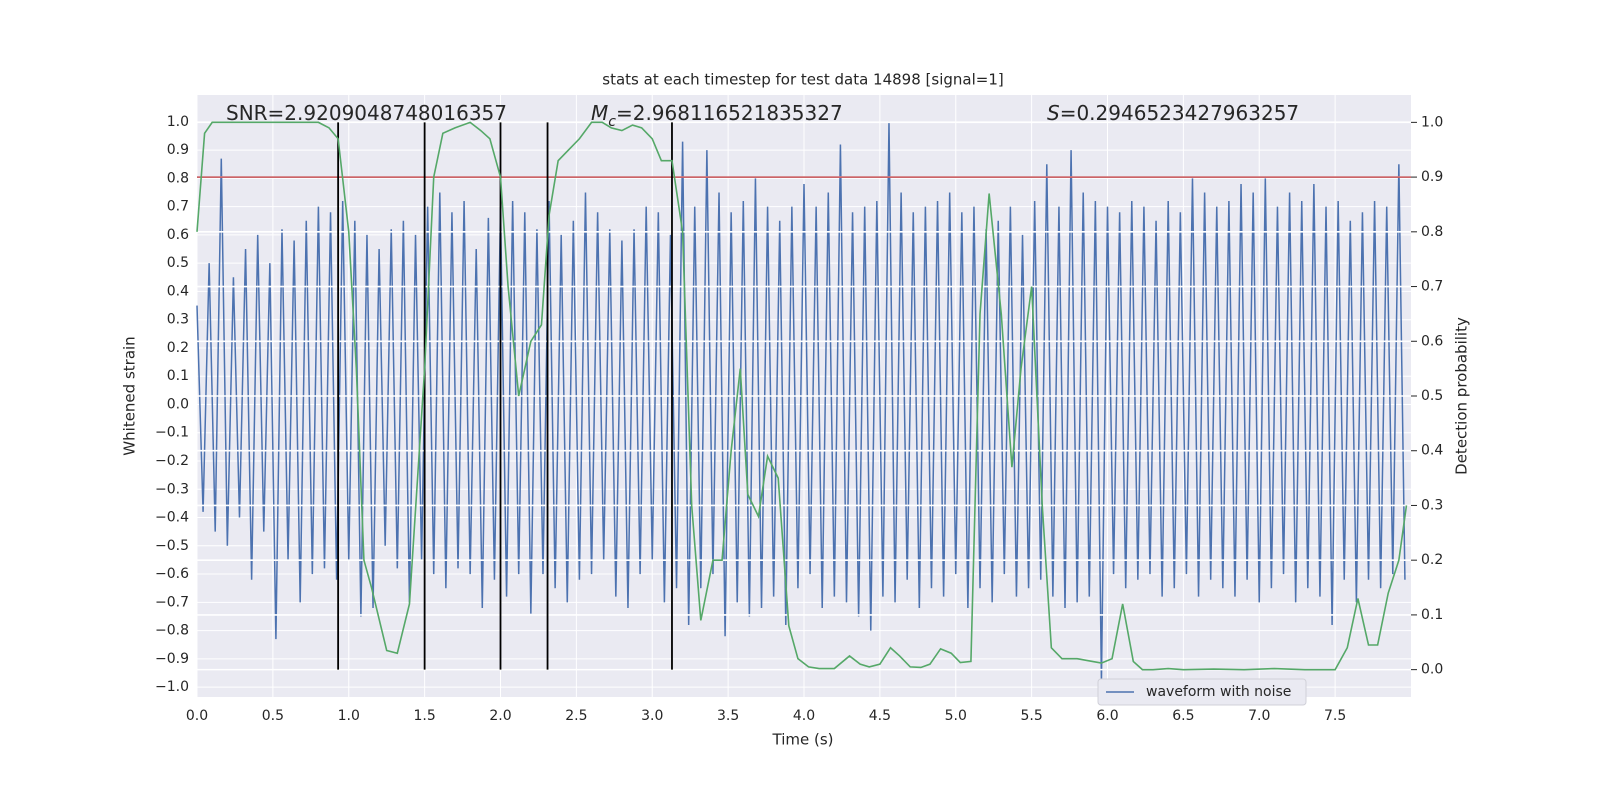 This screenshot has height=800, width=1600. I want to click on y-tick-label: −0.4, so click(172, 518).